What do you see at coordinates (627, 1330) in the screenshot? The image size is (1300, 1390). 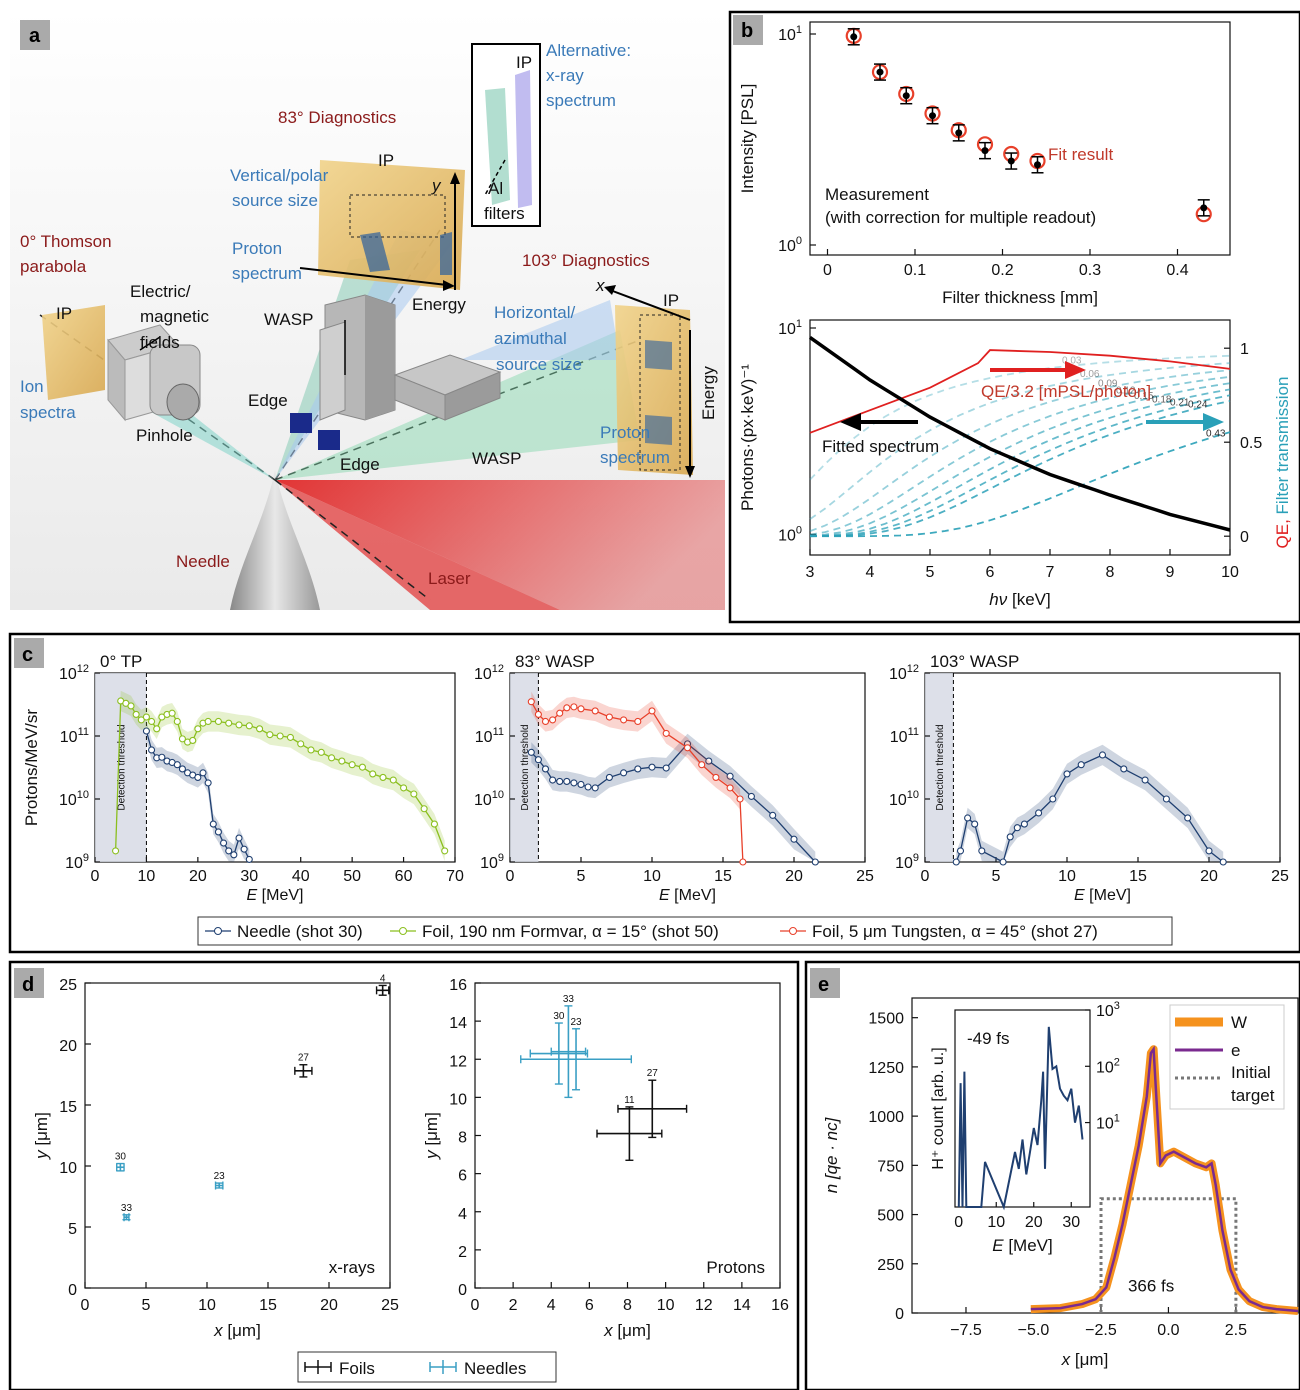 I see `x-axis-label: x [μm]` at bounding box center [627, 1330].